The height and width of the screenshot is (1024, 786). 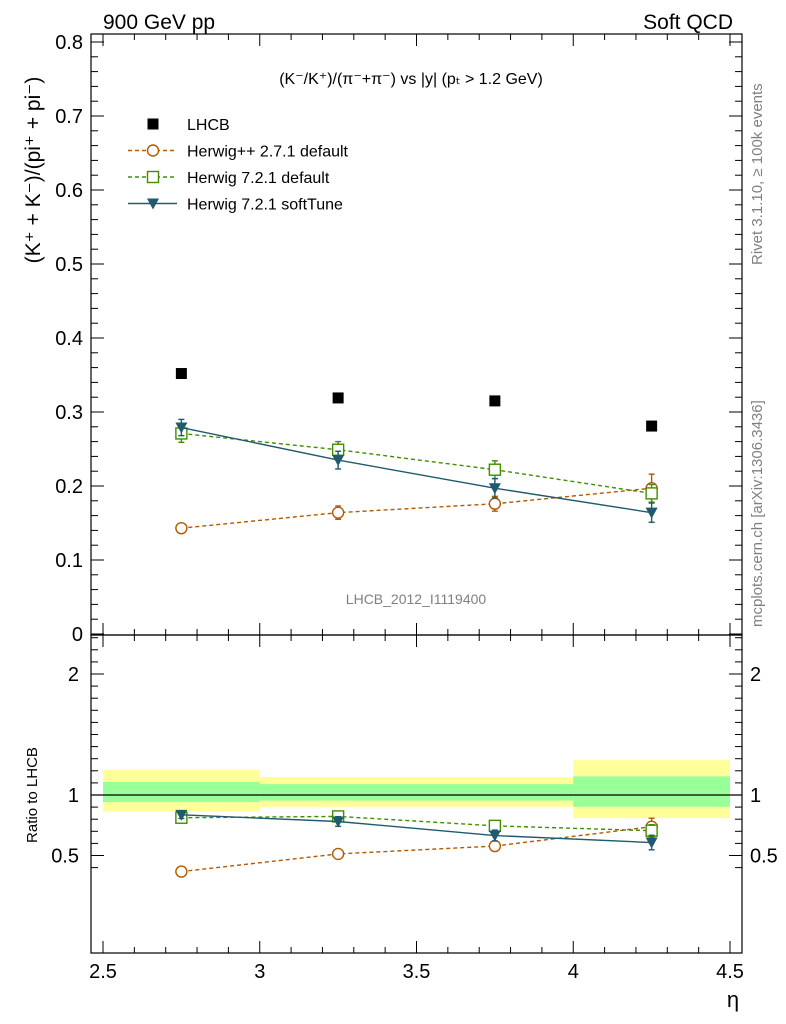 I want to click on x-tick-label: 3, so click(x=259, y=972).